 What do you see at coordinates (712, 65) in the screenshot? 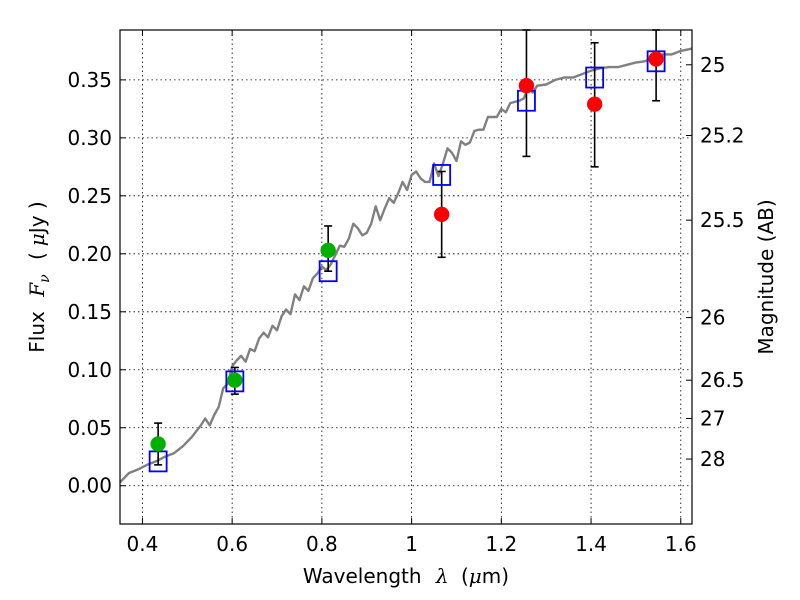
I see `y2-tick-label: 25` at bounding box center [712, 65].